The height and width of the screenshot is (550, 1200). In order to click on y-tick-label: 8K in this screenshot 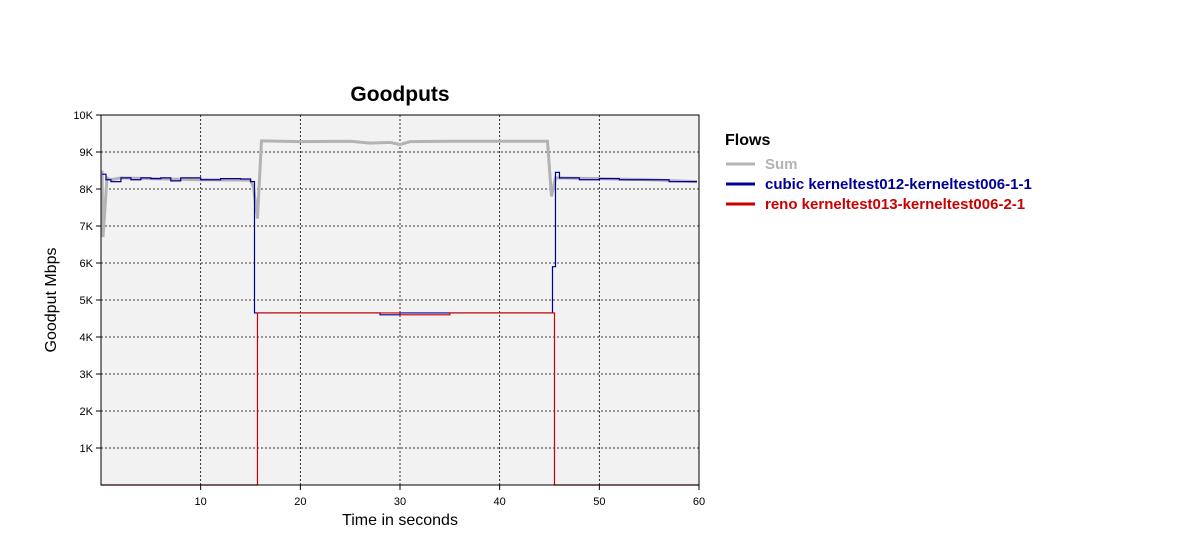, I will do `click(87, 190)`.